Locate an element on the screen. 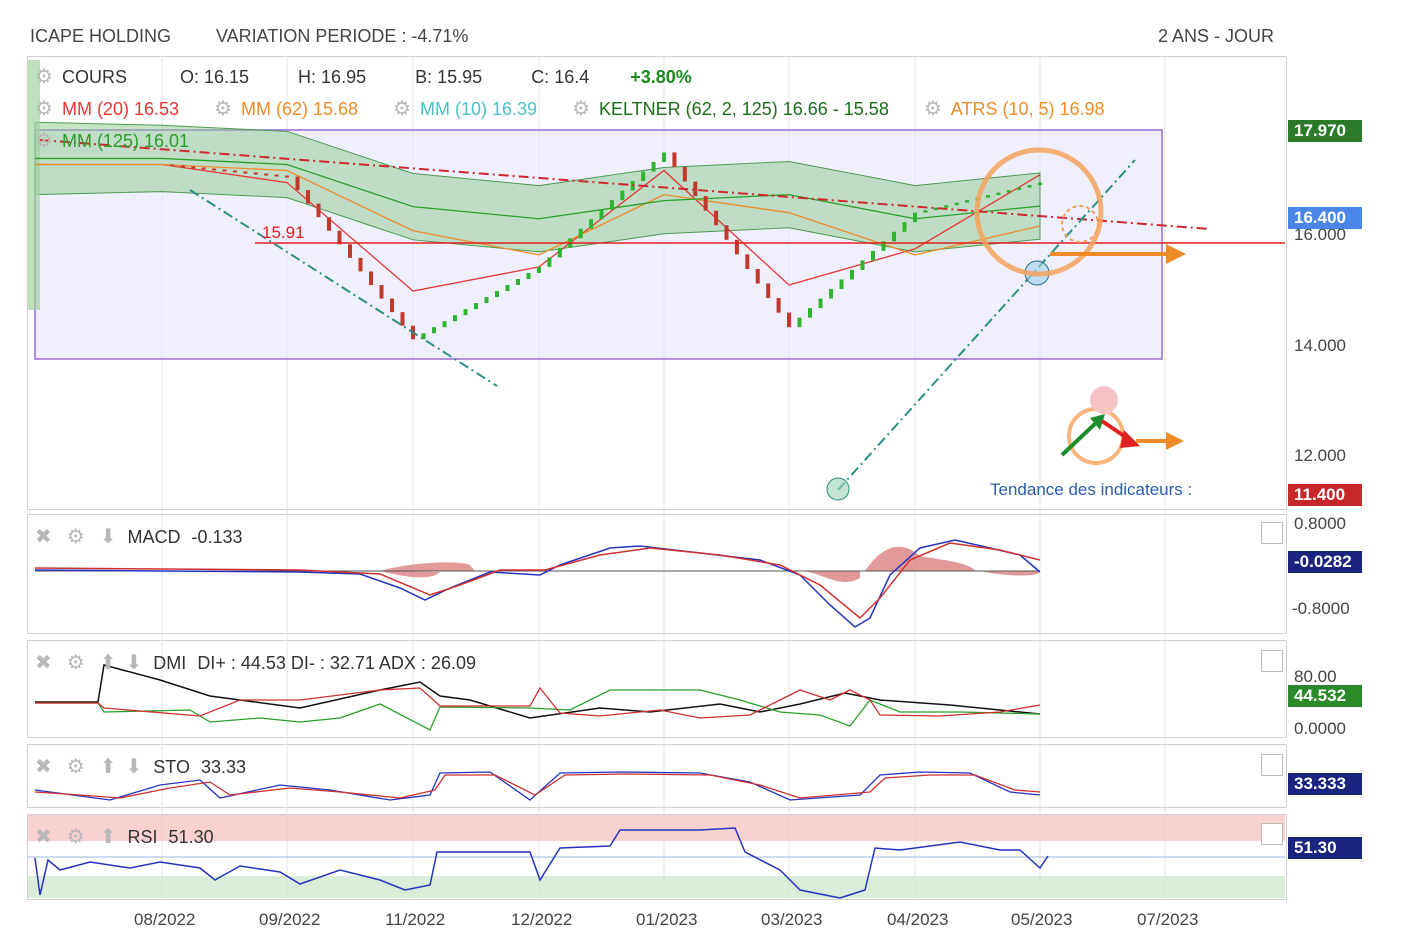 Image resolution: width=1406 pixels, height=950 pixels. macd-checkbox is located at coordinates (1272, 533).